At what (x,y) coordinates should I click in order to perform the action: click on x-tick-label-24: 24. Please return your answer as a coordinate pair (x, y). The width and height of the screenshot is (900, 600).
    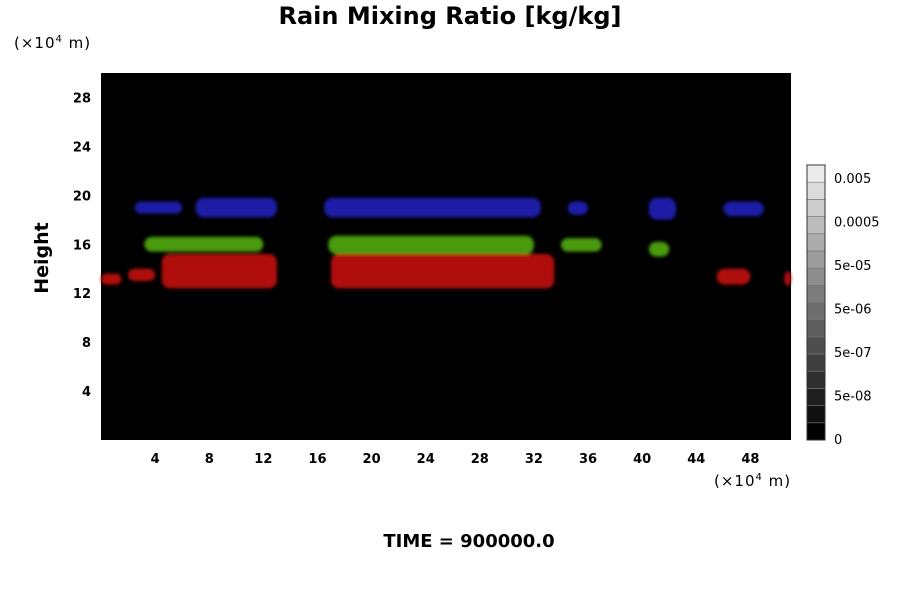
    Looking at the image, I should click on (426, 459).